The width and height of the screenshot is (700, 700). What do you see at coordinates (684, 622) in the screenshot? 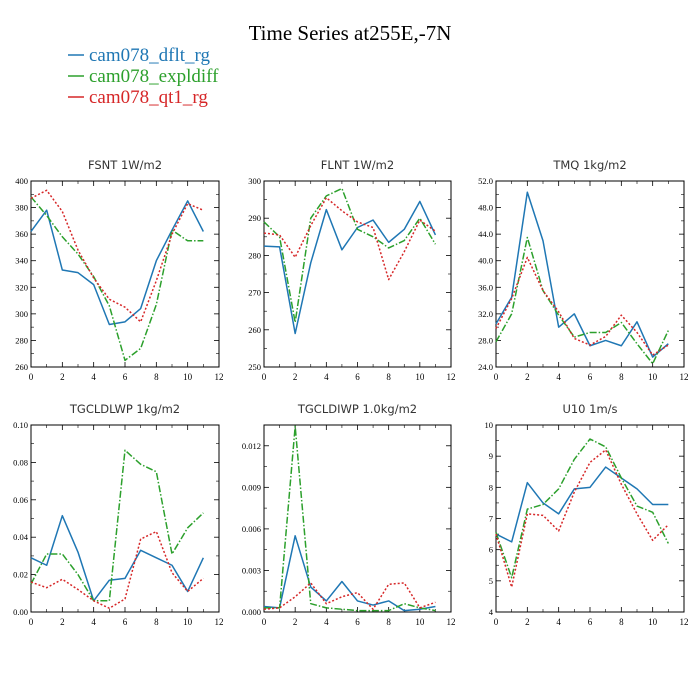
I see `x-tick-label-5-6: 12` at bounding box center [684, 622].